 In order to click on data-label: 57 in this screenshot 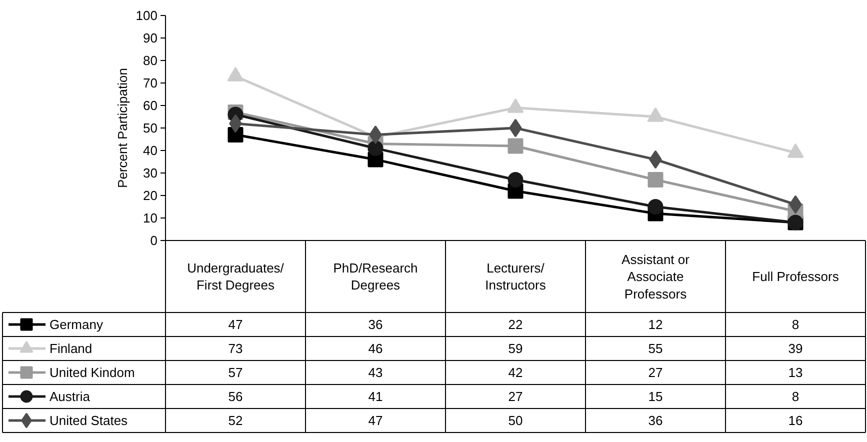, I will do `click(235, 372)`.